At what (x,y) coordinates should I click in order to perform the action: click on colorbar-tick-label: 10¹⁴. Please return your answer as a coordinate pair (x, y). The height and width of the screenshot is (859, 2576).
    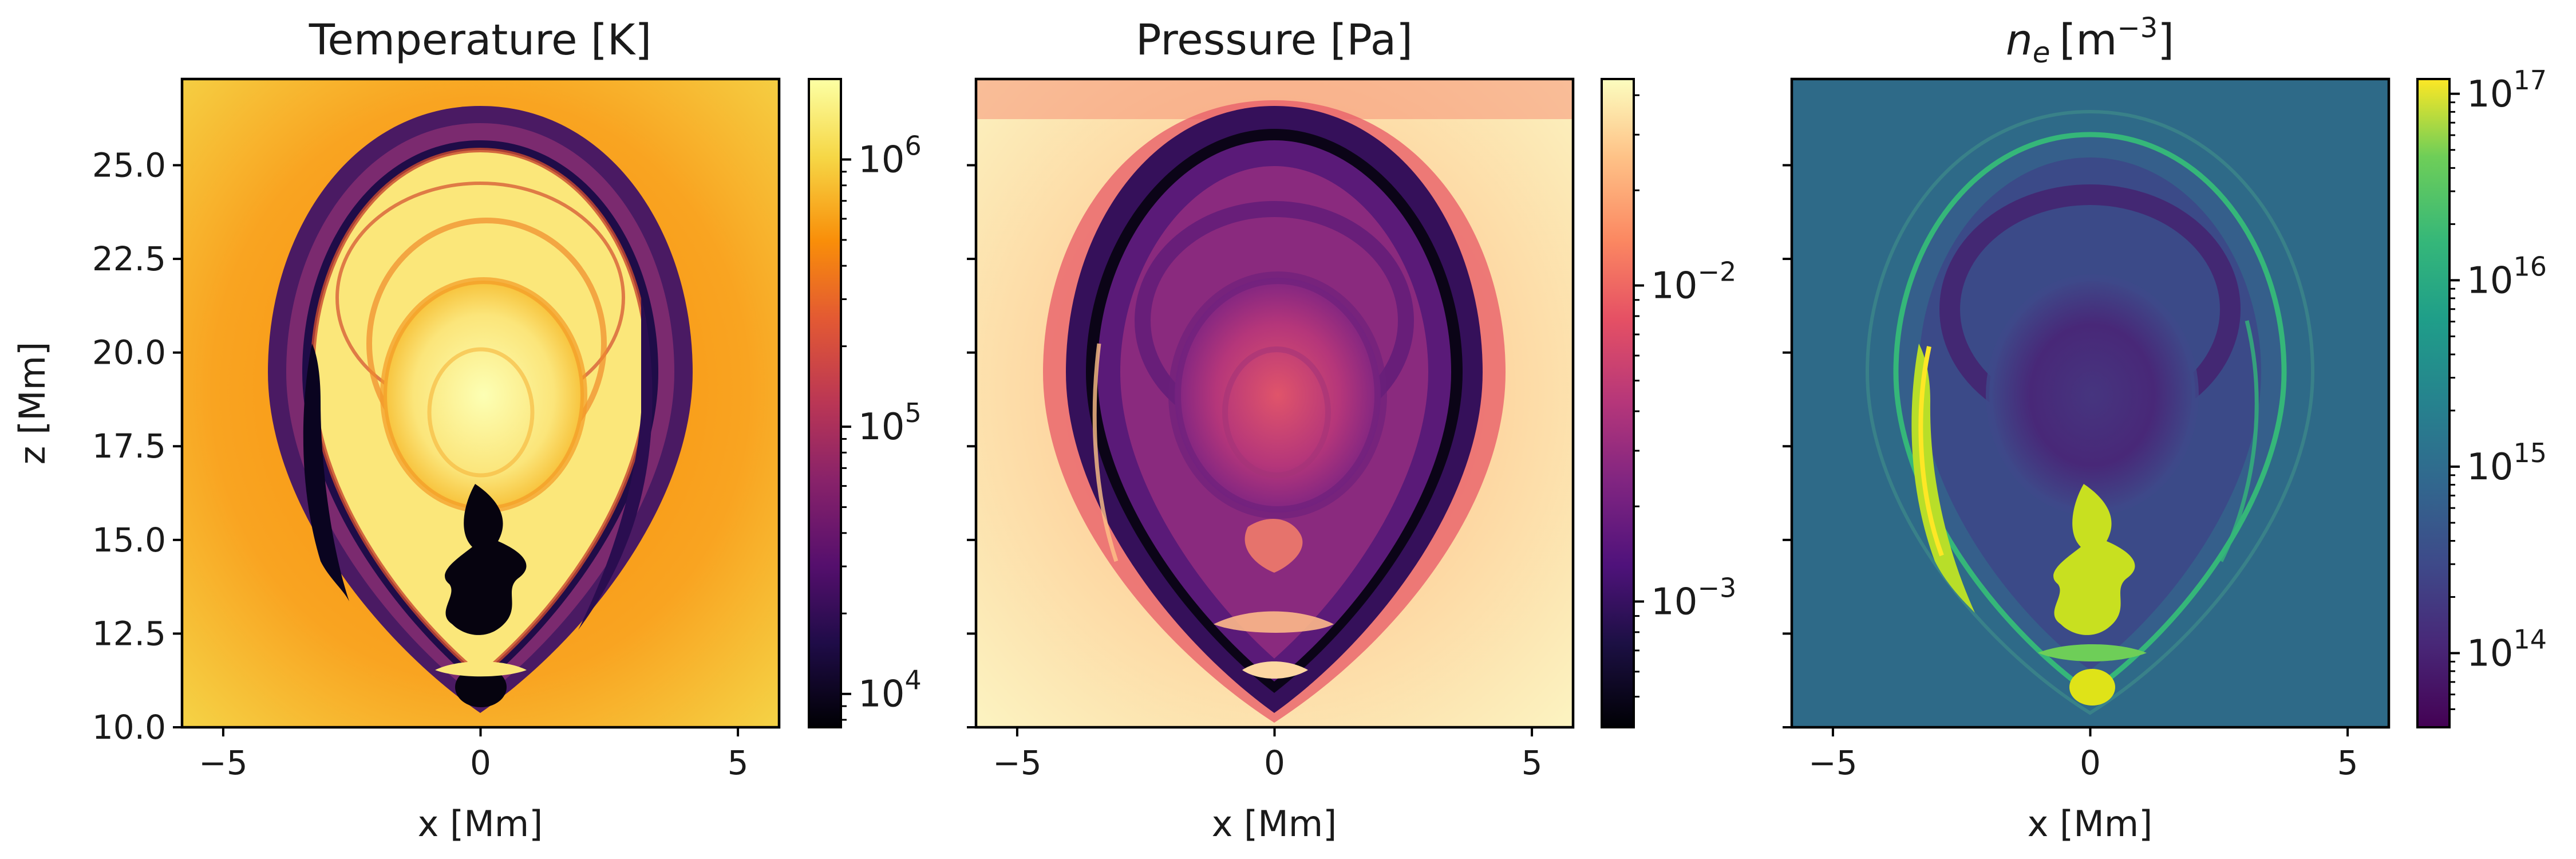
    Looking at the image, I should click on (2507, 649).